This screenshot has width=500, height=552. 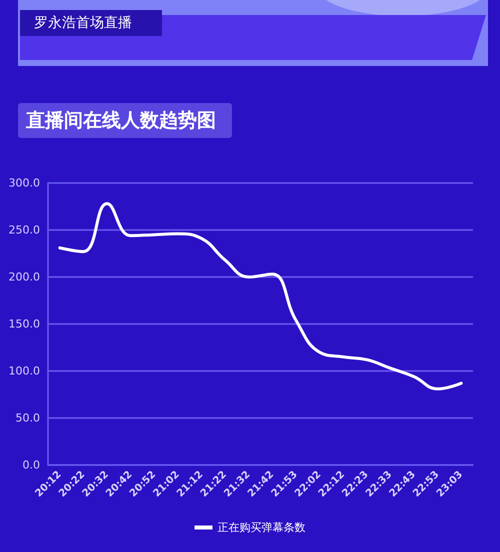 I want to click on chart-subtitle: 直播间在线人数趋势图, so click(x=120, y=121).